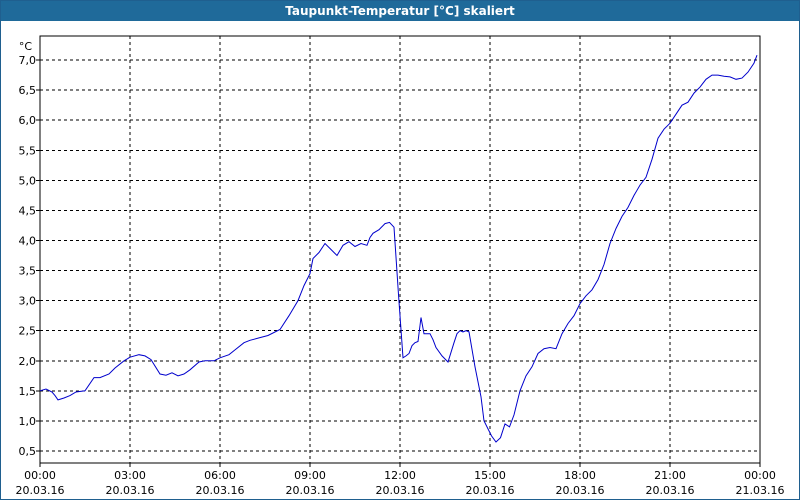  Describe the element at coordinates (580, 475) in the screenshot. I see `x-tick-time-label: 18:00` at that location.